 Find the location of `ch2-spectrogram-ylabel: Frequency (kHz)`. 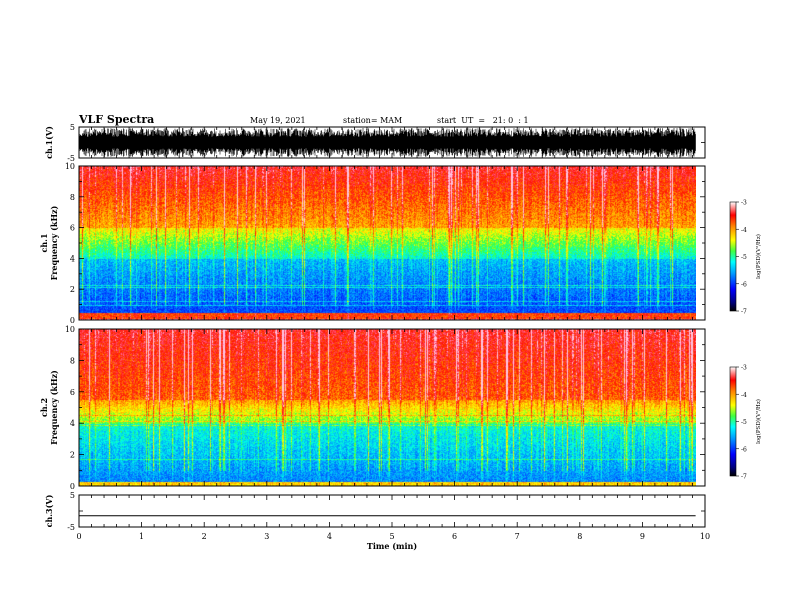

ch2-spectrogram-ylabel: Frequency (kHz) is located at coordinates (54, 407).